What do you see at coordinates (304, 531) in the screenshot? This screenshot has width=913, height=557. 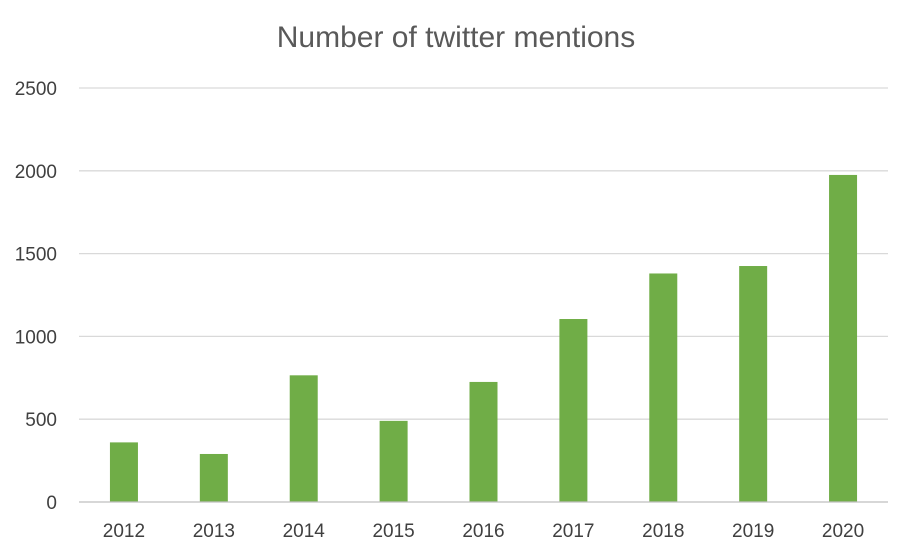 I see `x-tick-label: 2014` at bounding box center [304, 531].